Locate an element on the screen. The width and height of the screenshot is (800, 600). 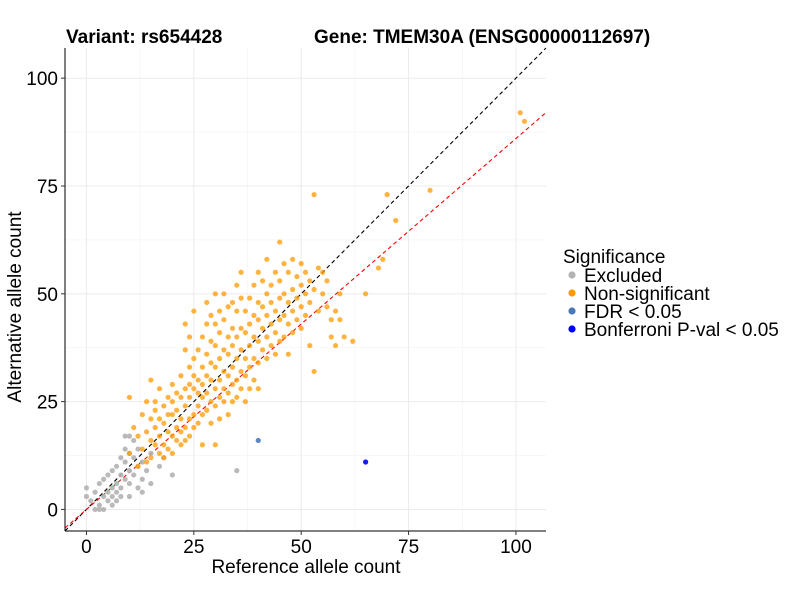
y-tick-label: 25 is located at coordinates (47, 403).